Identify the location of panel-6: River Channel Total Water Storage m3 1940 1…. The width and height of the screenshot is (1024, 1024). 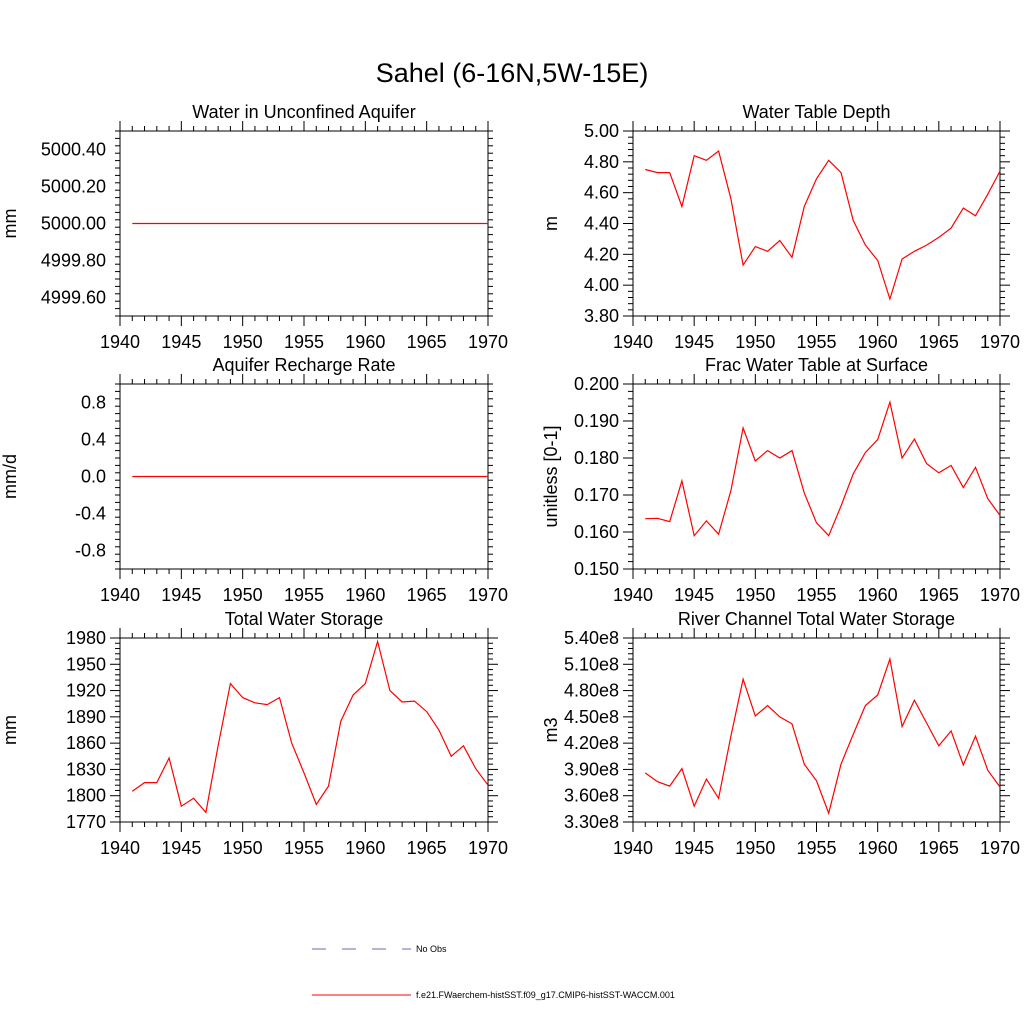
(780, 733).